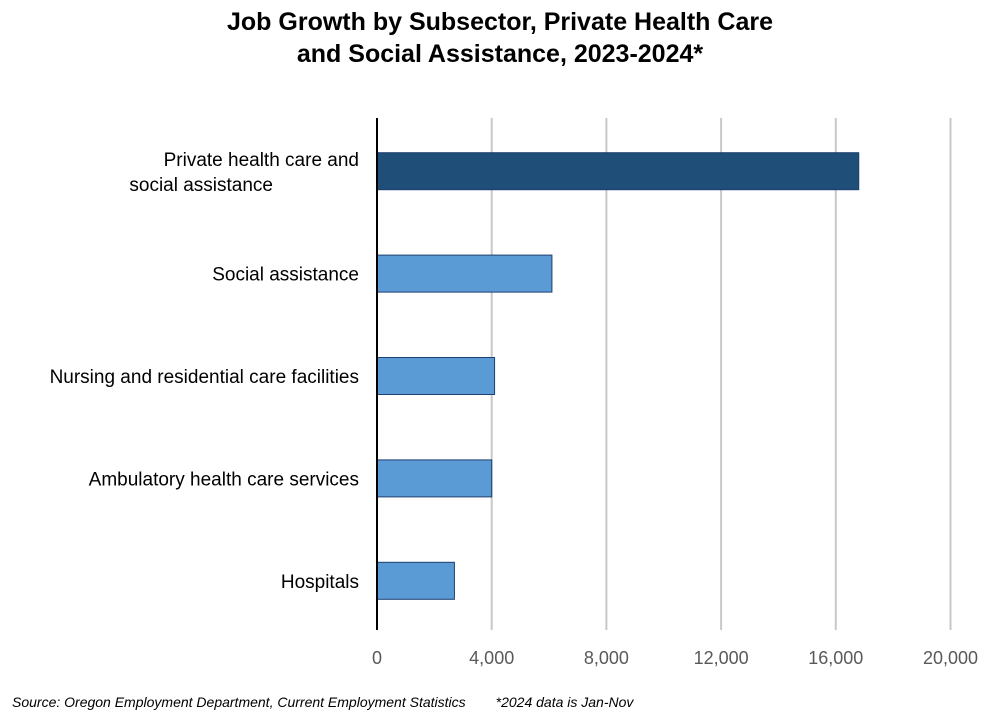 The width and height of the screenshot is (1000, 725). I want to click on title-line-2: and Social Assistance, 2023-2024*, so click(500, 54).